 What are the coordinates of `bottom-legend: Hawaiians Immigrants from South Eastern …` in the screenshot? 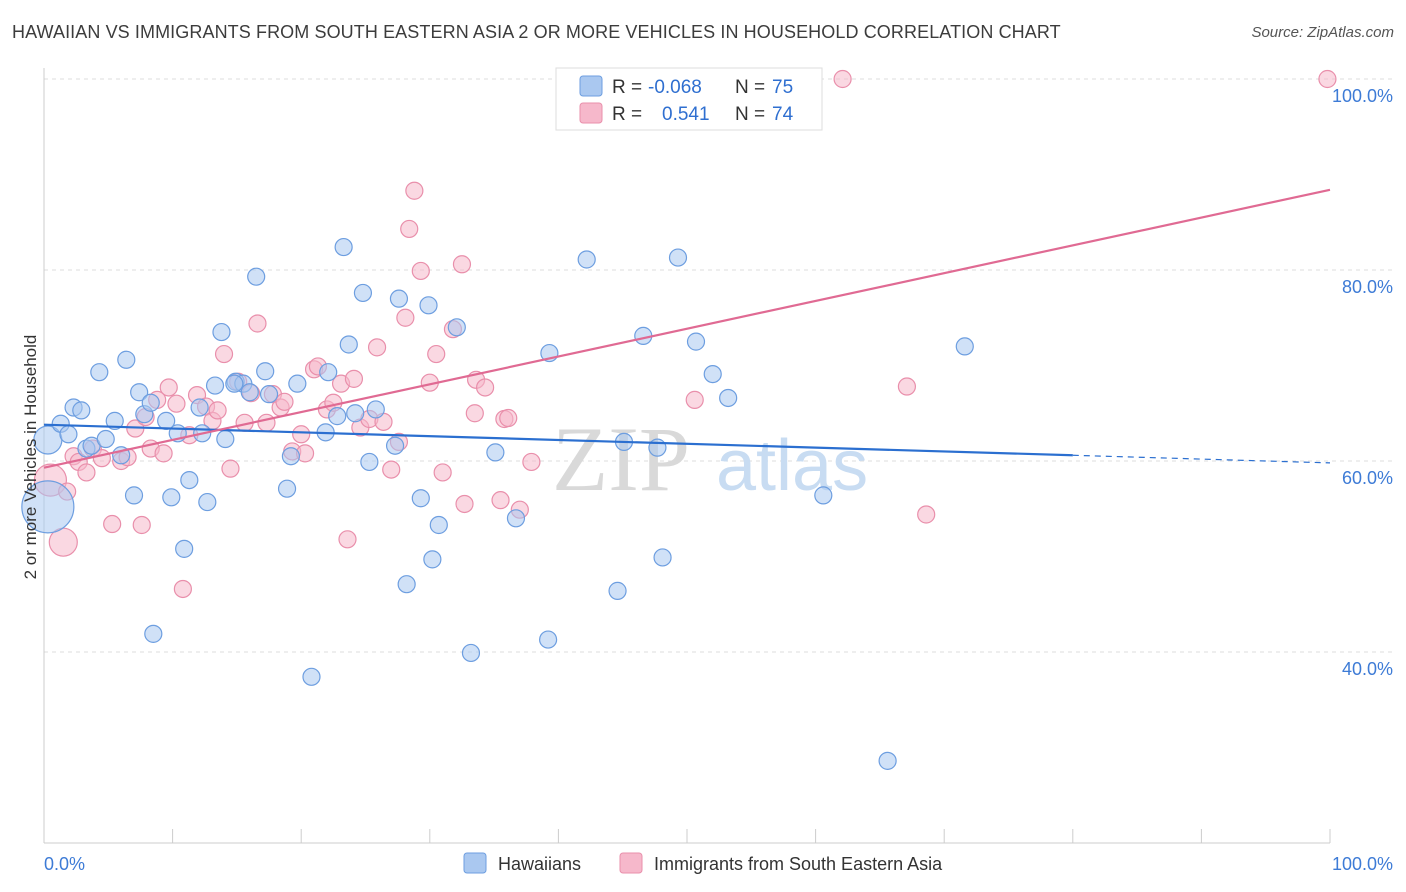 It's located at (703, 863).